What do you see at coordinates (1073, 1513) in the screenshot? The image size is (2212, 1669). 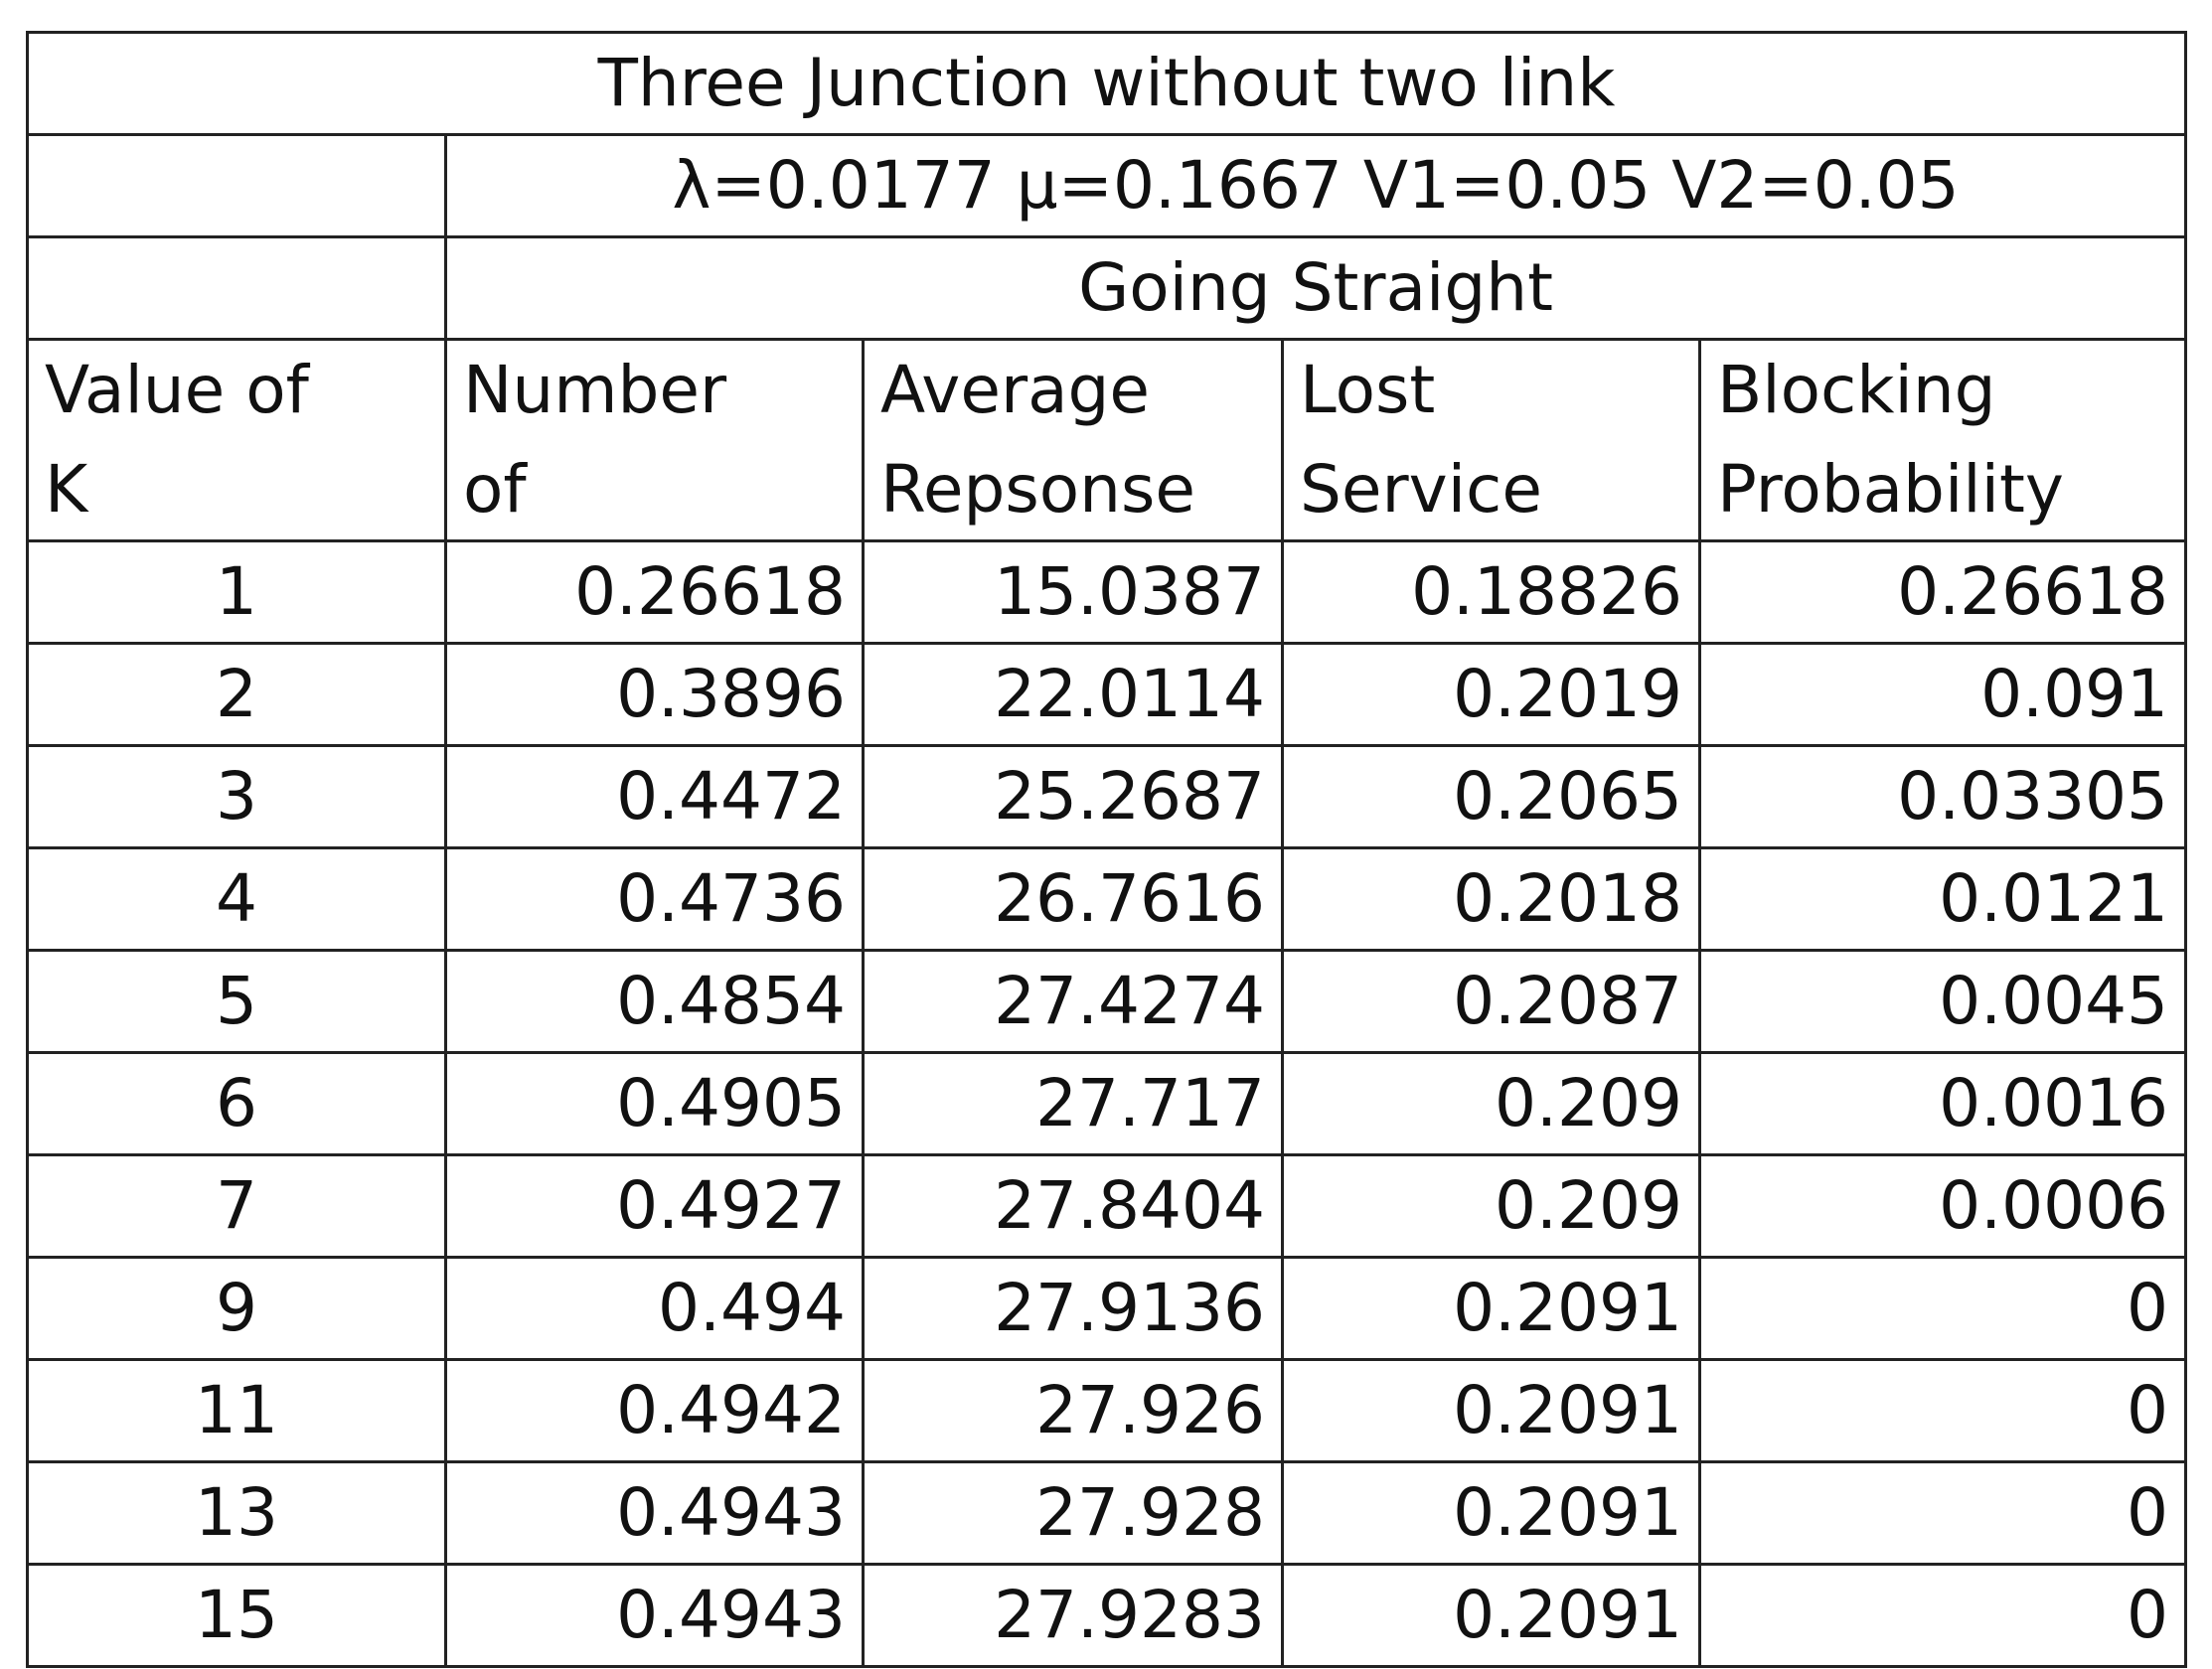 I see `data-cell: 27.928` at bounding box center [1073, 1513].